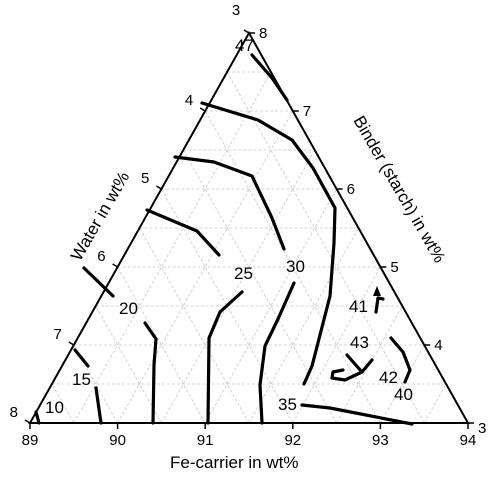 The width and height of the screenshot is (500, 482). Describe the element at coordinates (57, 334) in the screenshot. I see `left-tick-label: 7` at that location.